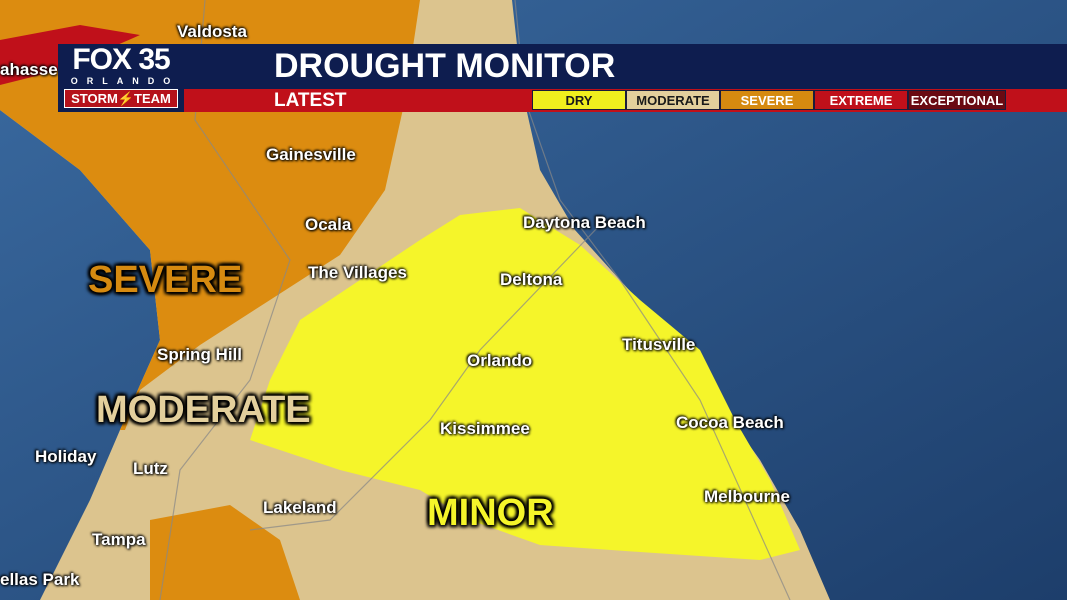  What do you see at coordinates (861, 100) in the screenshot?
I see `legend-item-extreme: EXTREME` at bounding box center [861, 100].